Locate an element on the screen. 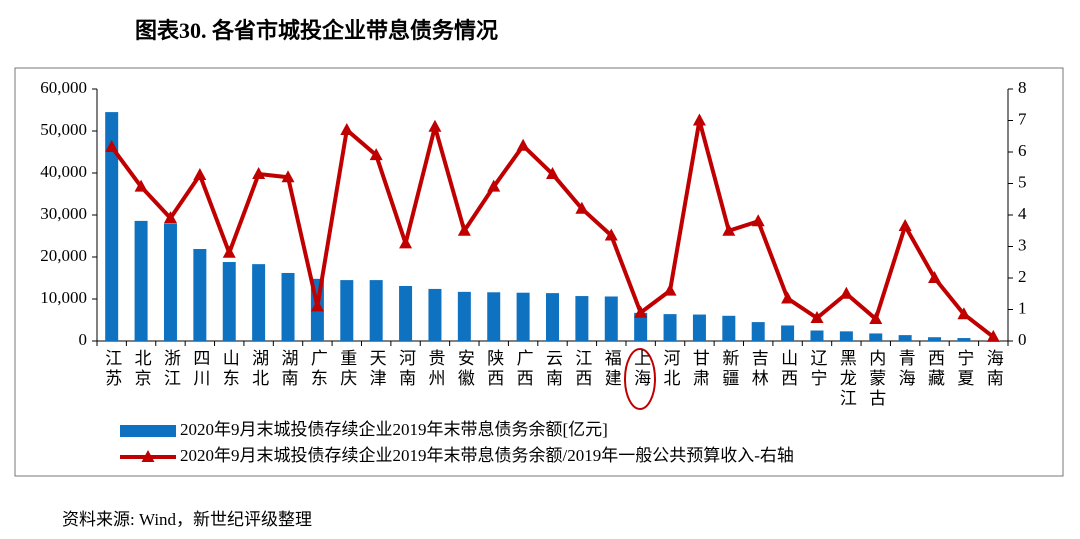 The width and height of the screenshot is (1080, 539). x-tick-label: 新疆 is located at coordinates (729, 369).